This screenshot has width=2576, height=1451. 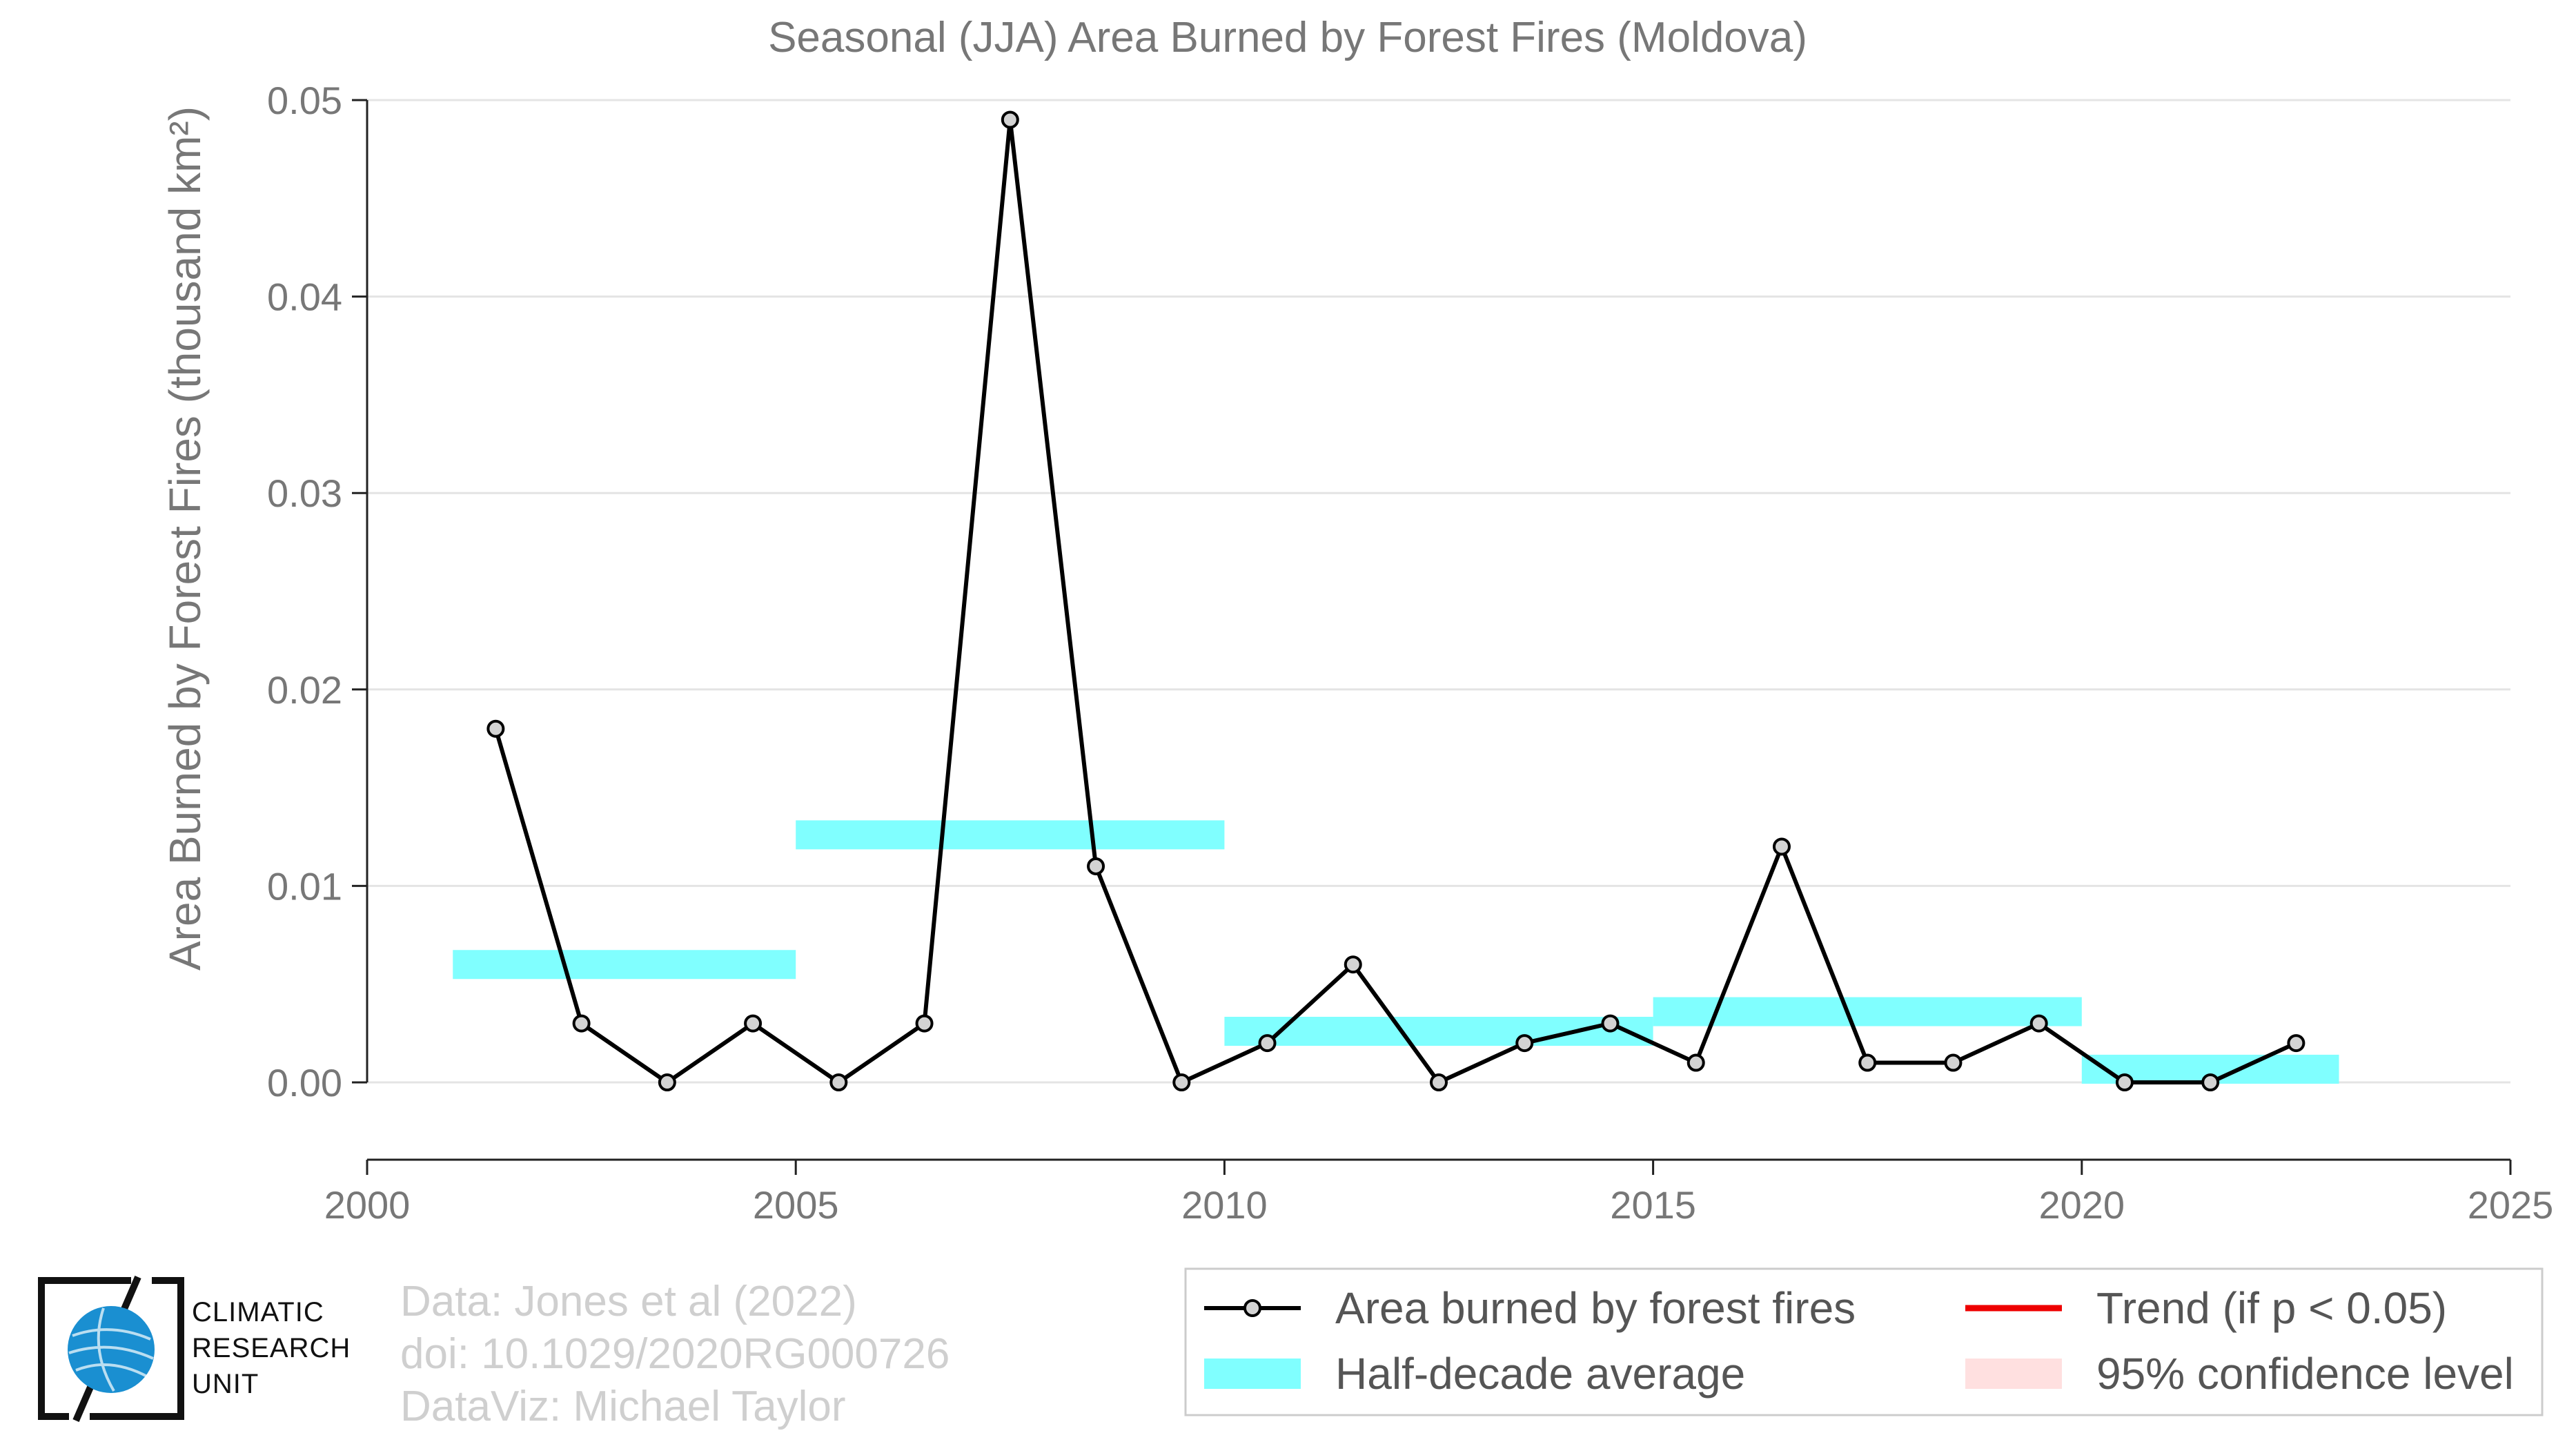 I want to click on legend-frame, so click(x=1864, y=1341).